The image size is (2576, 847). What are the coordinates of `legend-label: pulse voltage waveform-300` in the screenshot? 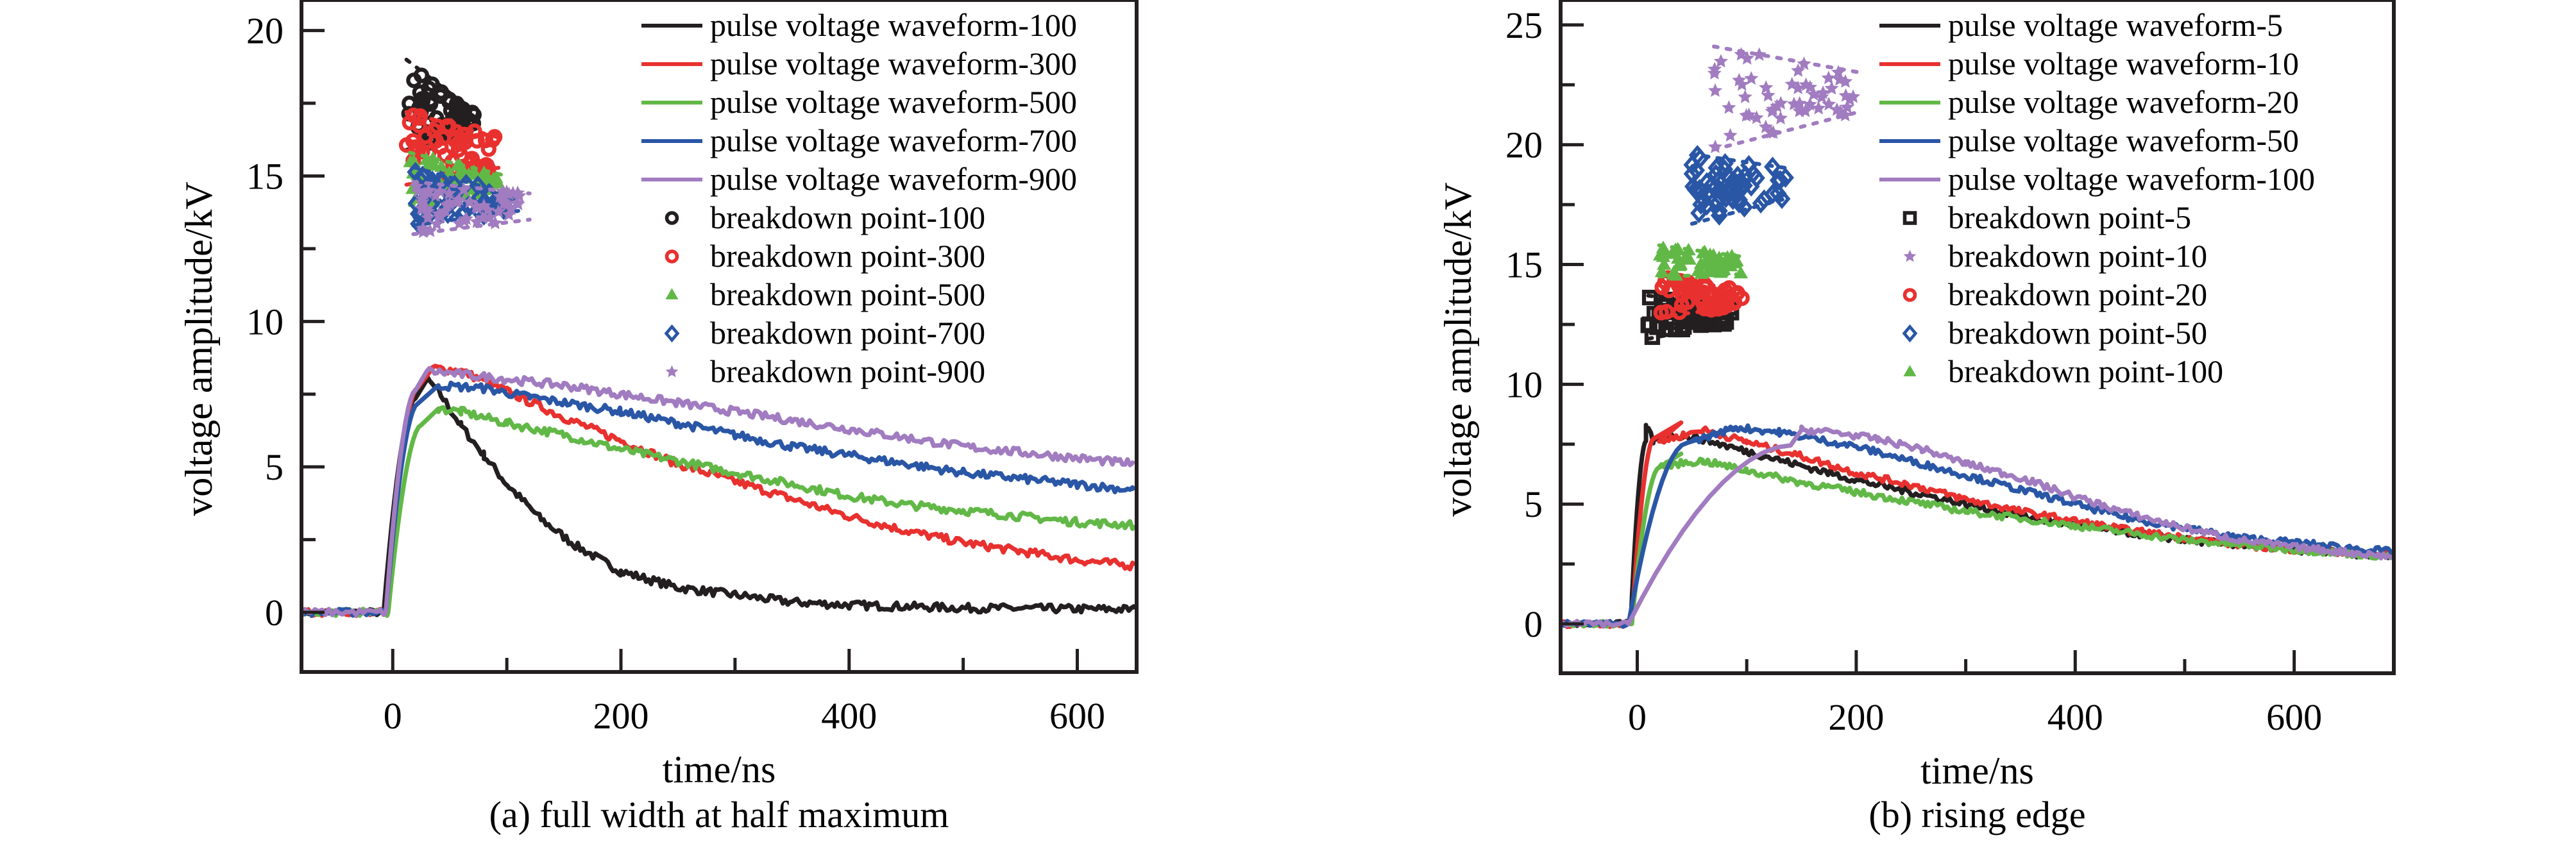 It's located at (893, 63).